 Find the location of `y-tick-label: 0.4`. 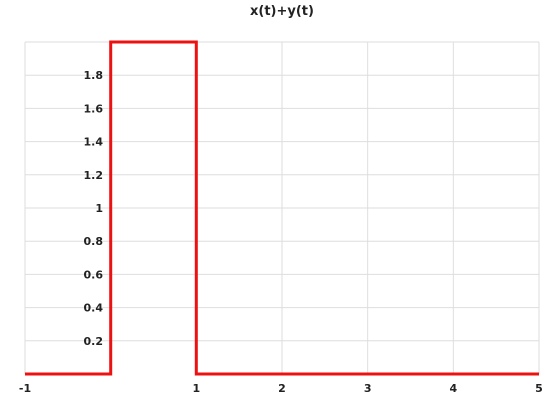

y-tick-label: 0.4 is located at coordinates (94, 308).